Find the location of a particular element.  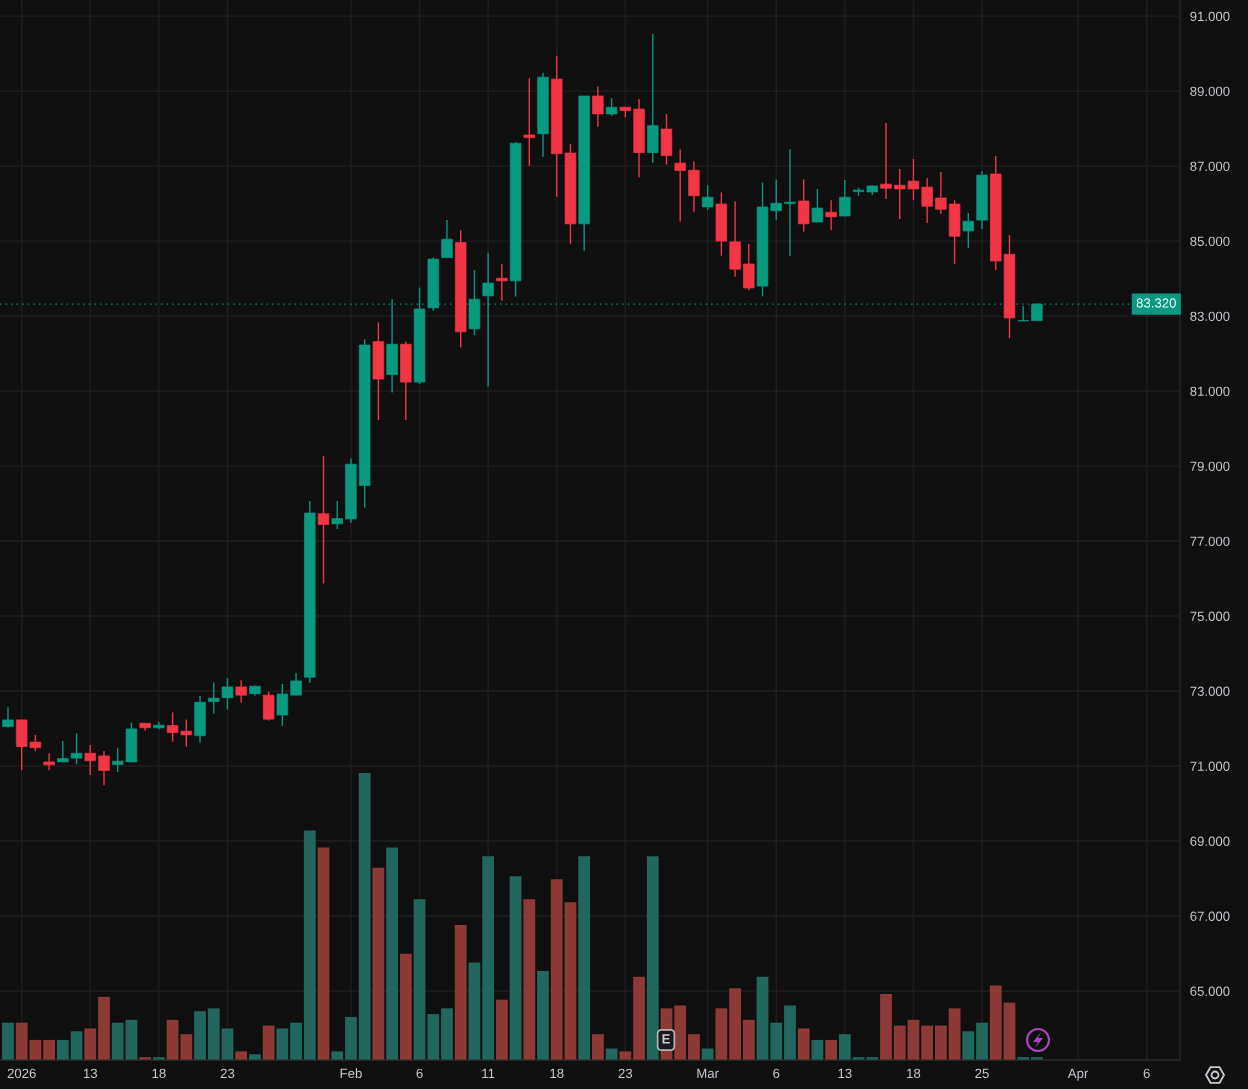

y-tick-label: 91.000 is located at coordinates (1210, 16).